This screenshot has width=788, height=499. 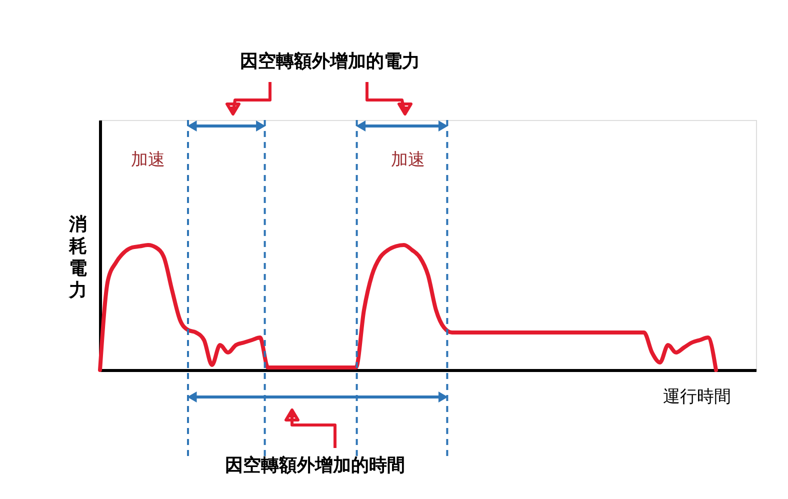 I want to click on x-axis-title: 運行時間, so click(x=697, y=397).